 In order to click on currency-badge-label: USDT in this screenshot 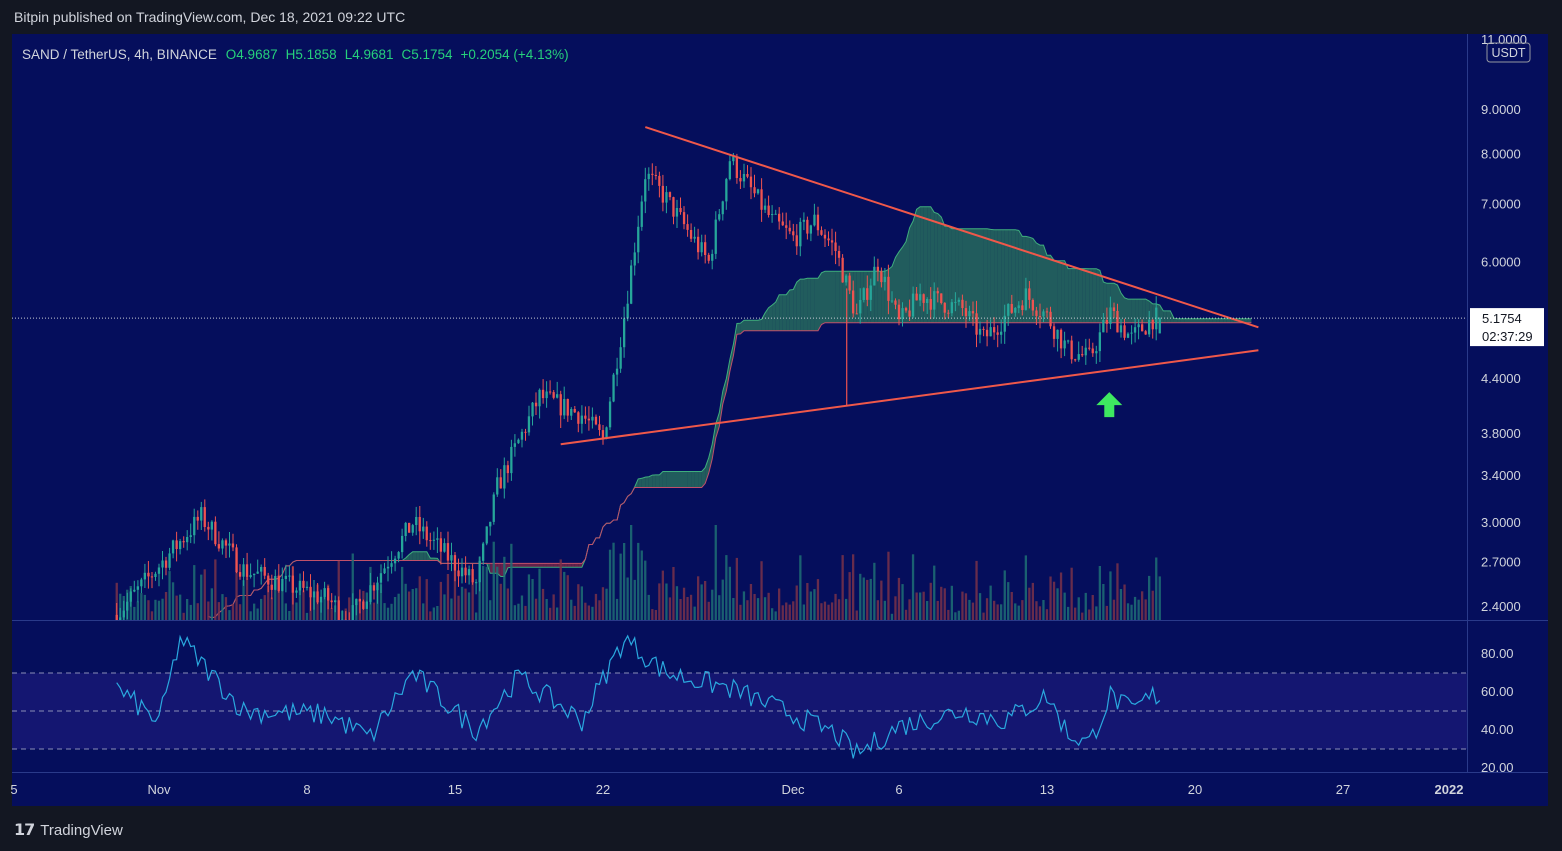, I will do `click(1508, 53)`.